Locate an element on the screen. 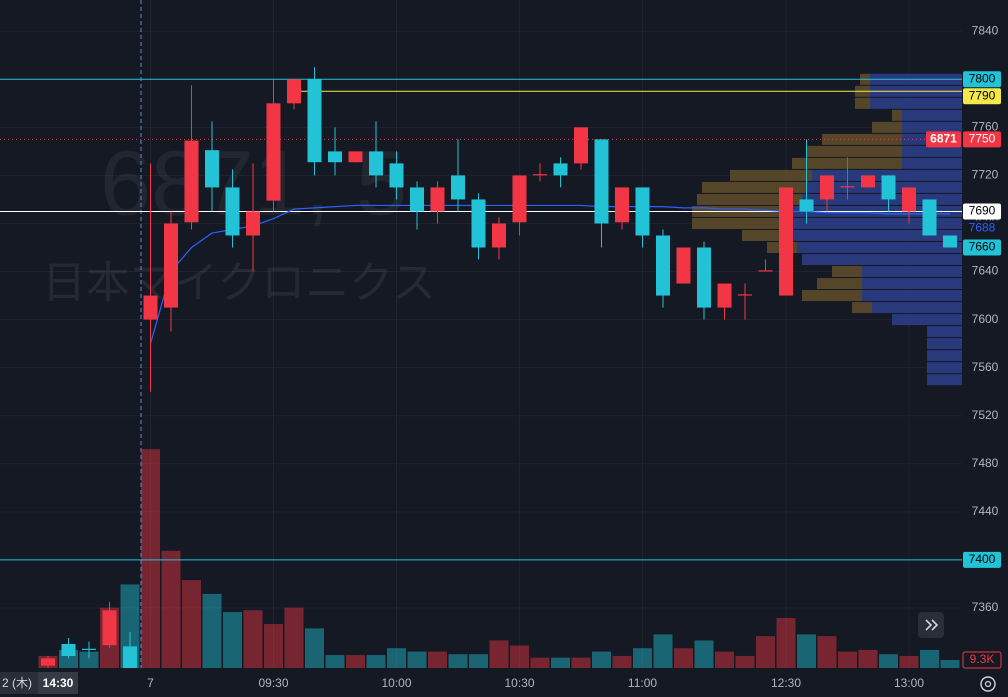 The image size is (1008, 697). crosshair-time-box is located at coordinates (58, 683).